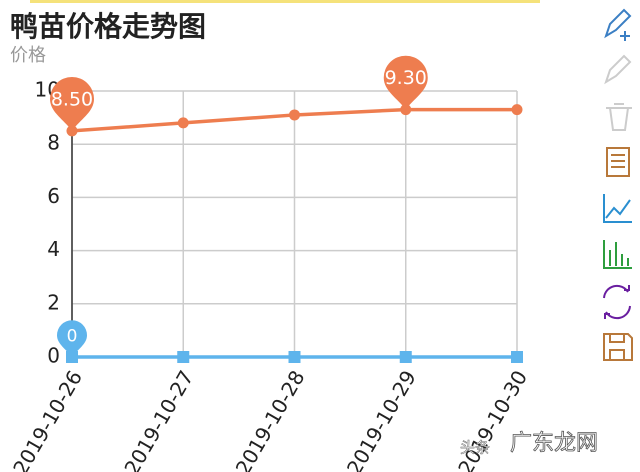  I want to click on tool-data-view, so click(618, 162).